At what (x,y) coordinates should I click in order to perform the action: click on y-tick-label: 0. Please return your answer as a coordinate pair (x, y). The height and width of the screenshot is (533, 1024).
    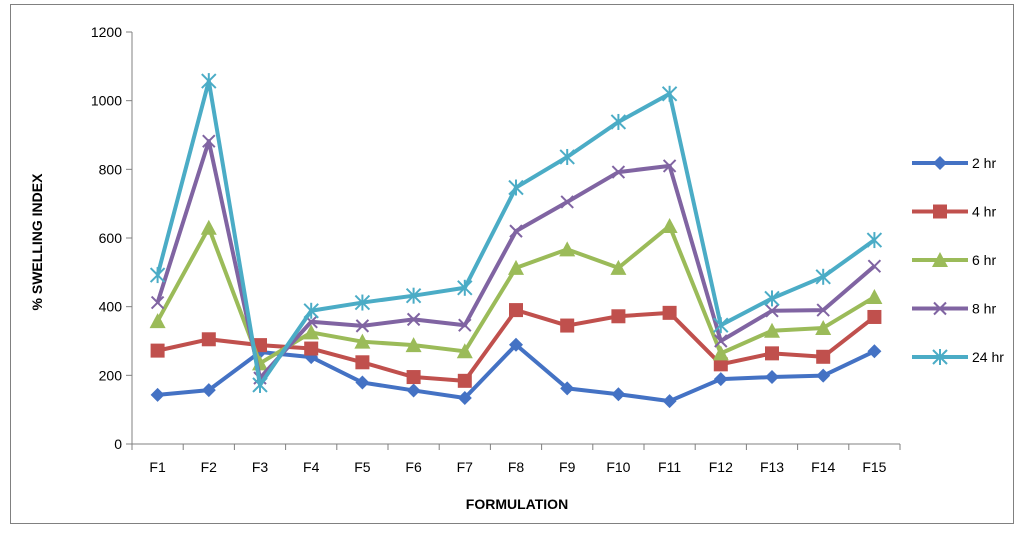
    Looking at the image, I should click on (118, 444).